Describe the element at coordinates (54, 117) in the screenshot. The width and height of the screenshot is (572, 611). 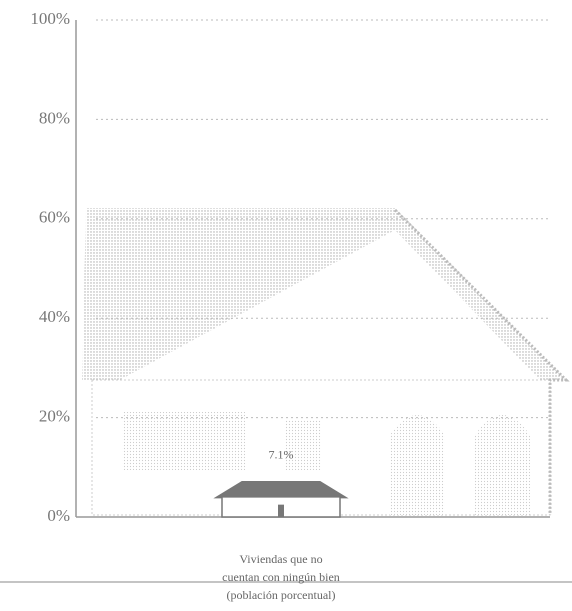
I see `y-tick-label: 80%` at that location.